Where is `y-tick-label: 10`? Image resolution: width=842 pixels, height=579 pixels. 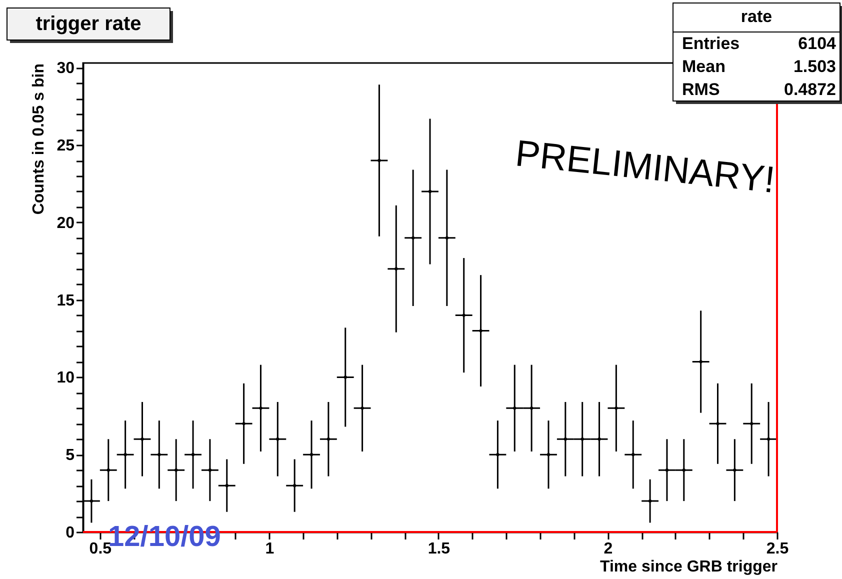 y-tick-label: 10 is located at coordinates (65, 378).